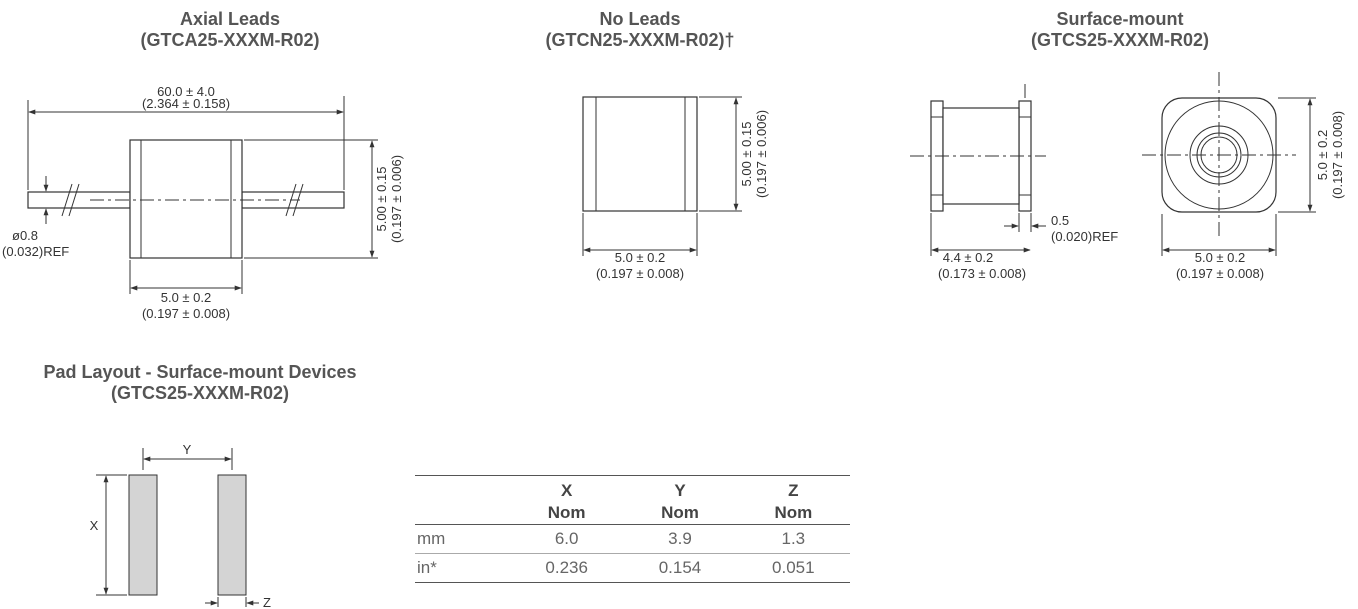 The width and height of the screenshot is (1358, 609). I want to click on table-header-y-letter: Y, so click(680, 490).